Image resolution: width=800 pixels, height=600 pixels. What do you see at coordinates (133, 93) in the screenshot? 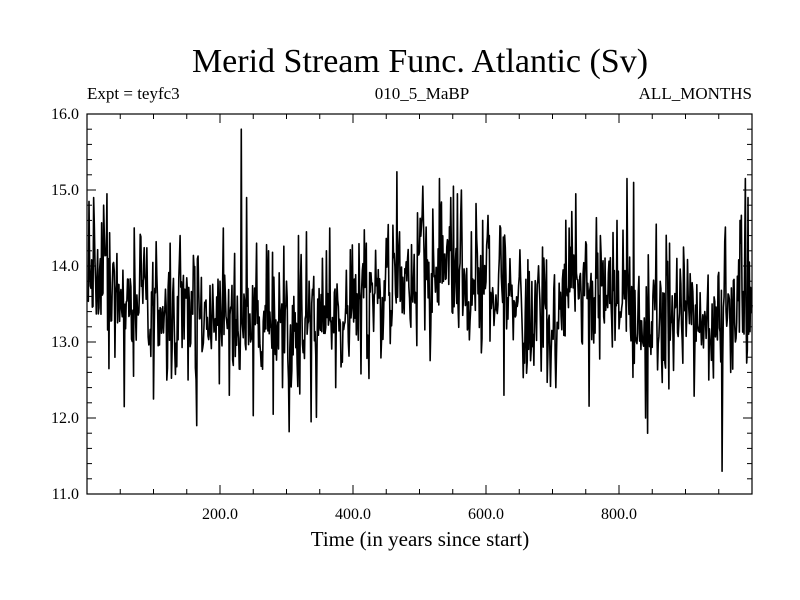
I see `subtitle-experiment: Expt = teyfc3` at bounding box center [133, 93].